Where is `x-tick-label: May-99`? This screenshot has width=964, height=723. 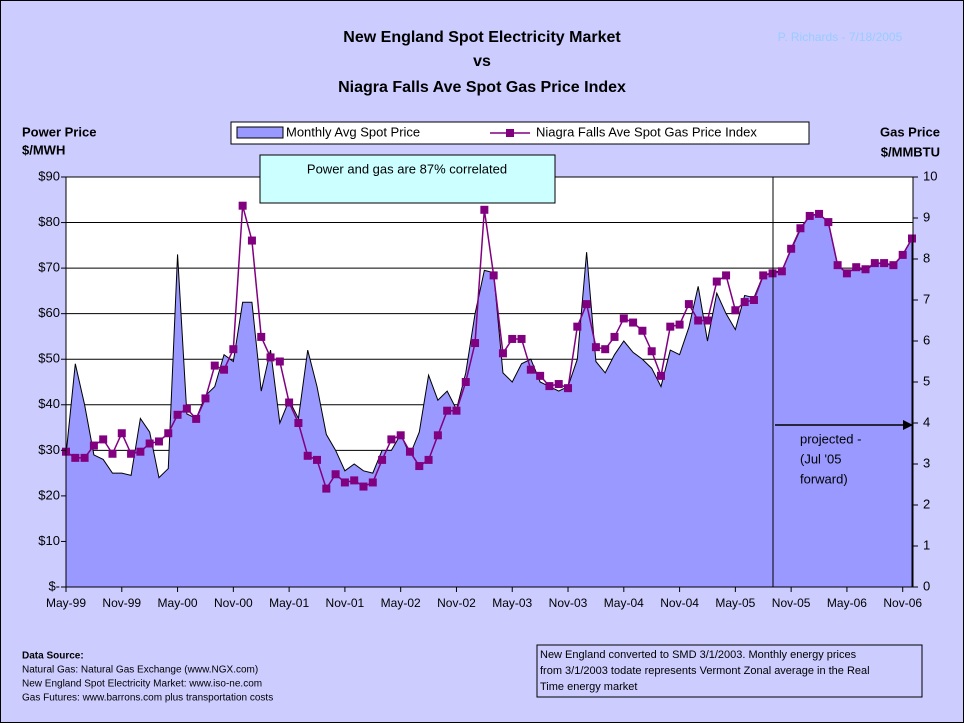
x-tick-label: May-99 is located at coordinates (66, 603).